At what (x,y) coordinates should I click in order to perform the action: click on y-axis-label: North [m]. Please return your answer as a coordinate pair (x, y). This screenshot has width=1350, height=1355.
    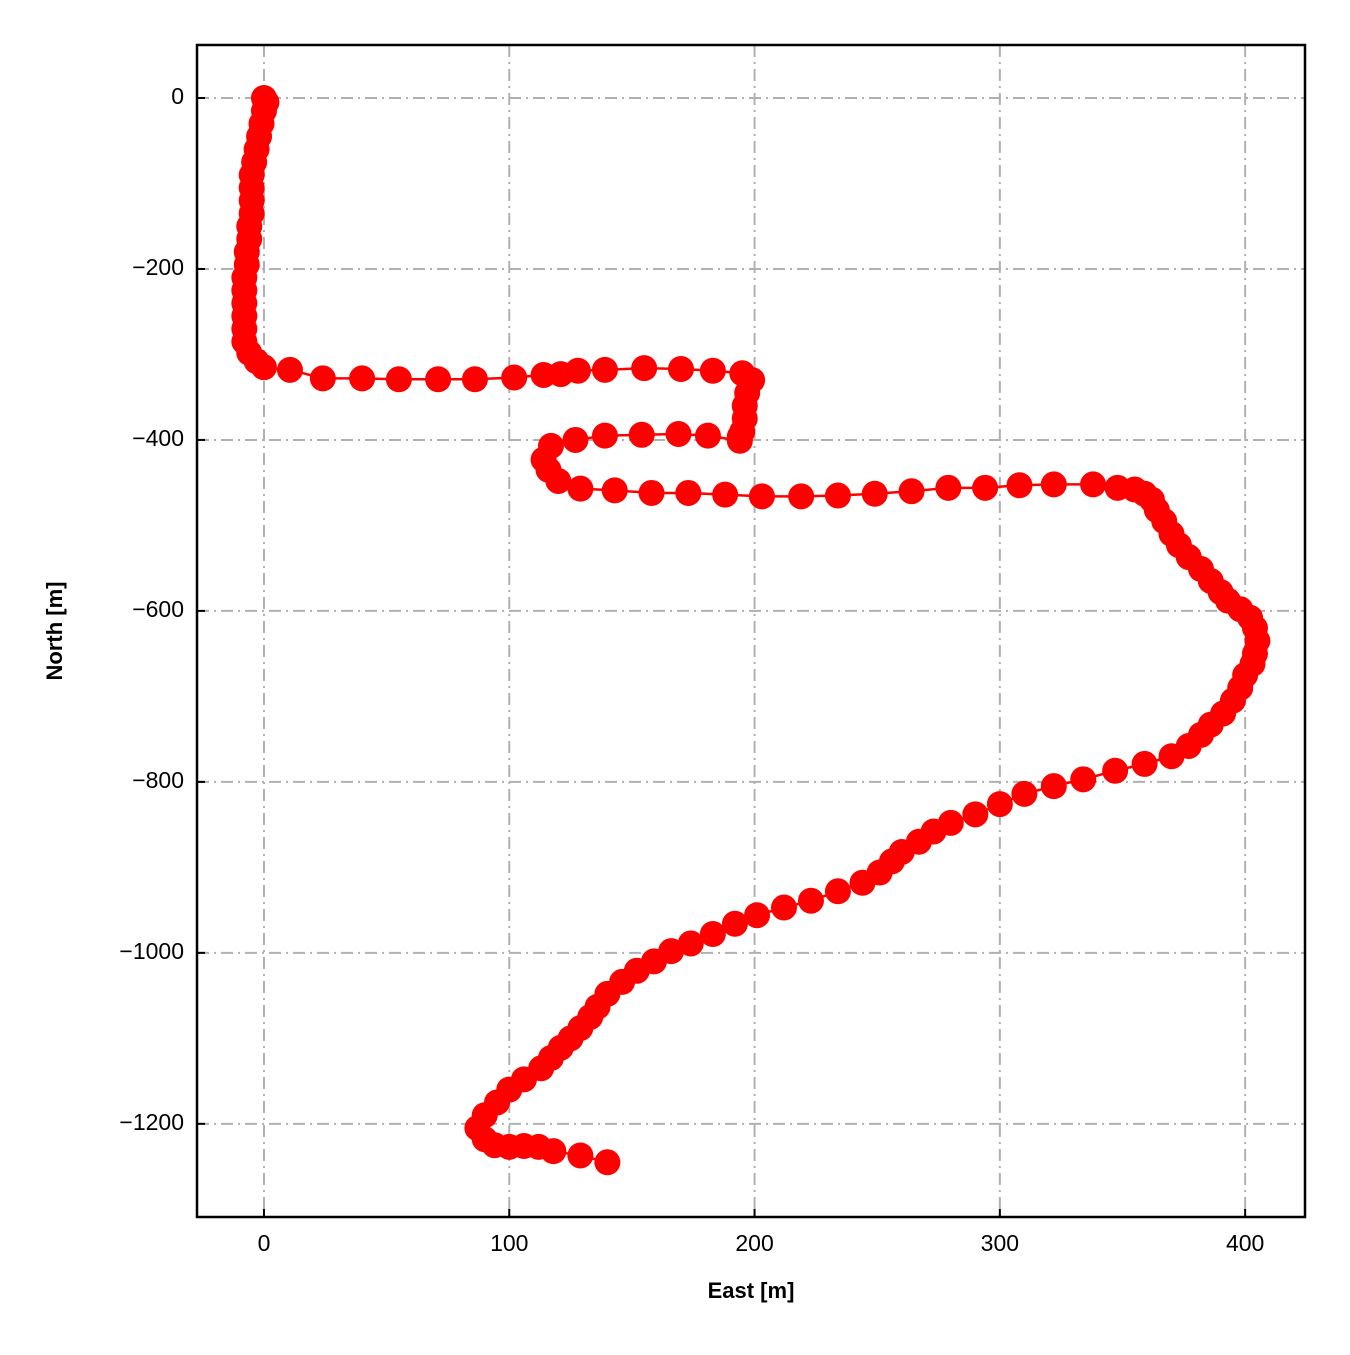
    Looking at the image, I should click on (54, 631).